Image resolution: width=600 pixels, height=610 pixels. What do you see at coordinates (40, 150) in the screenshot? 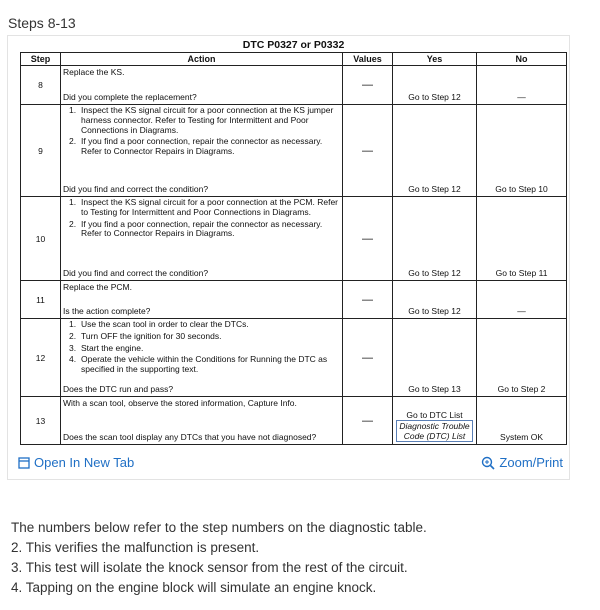
I see `step-cell: 9` at bounding box center [40, 150].